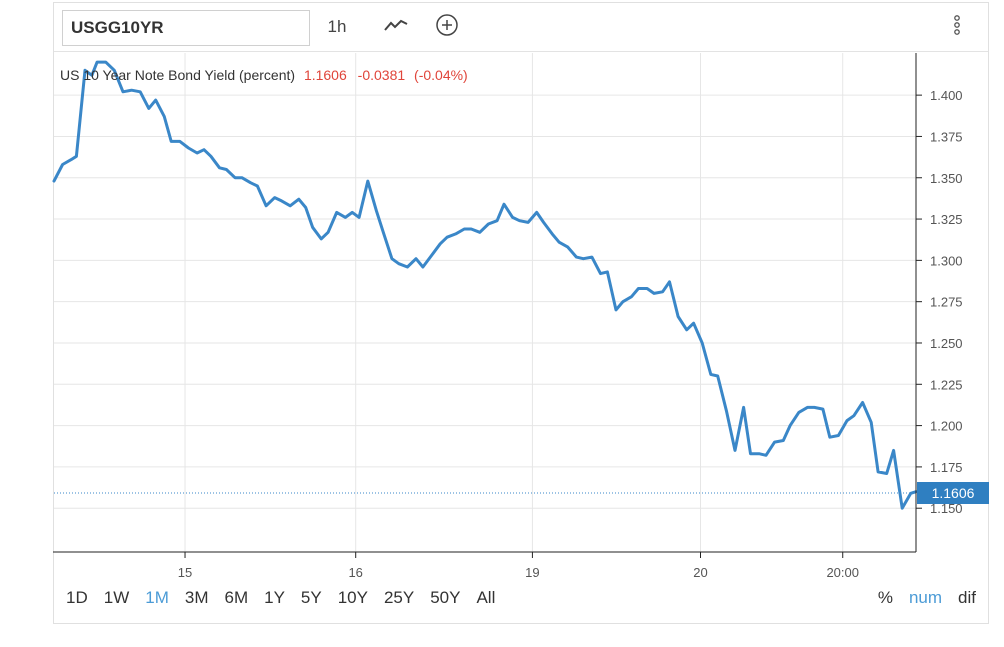 This screenshot has width=1004, height=647. What do you see at coordinates (274, 597) in the screenshot?
I see `range-1y: 1Y` at bounding box center [274, 597].